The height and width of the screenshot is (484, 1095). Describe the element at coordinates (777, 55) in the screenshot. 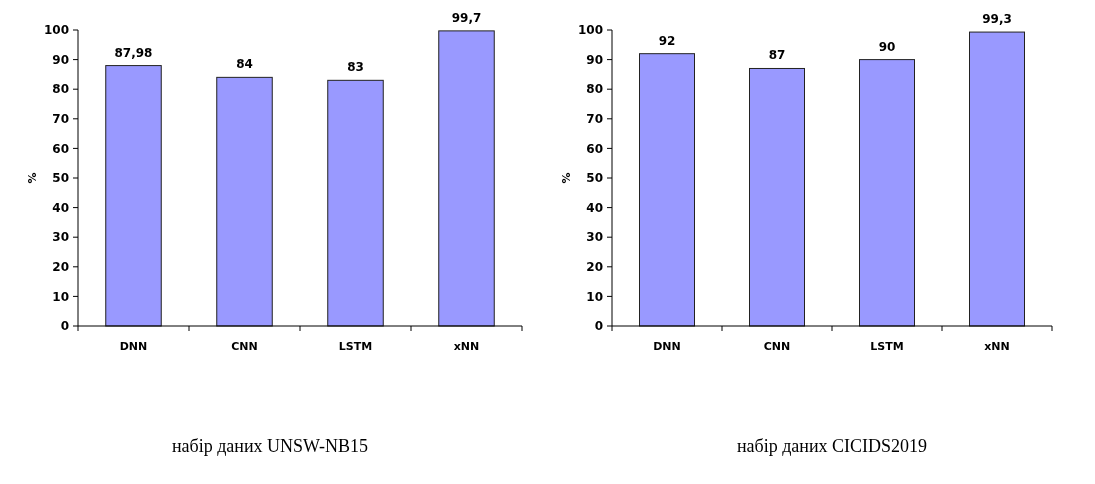

I see `data-label: 87` at that location.